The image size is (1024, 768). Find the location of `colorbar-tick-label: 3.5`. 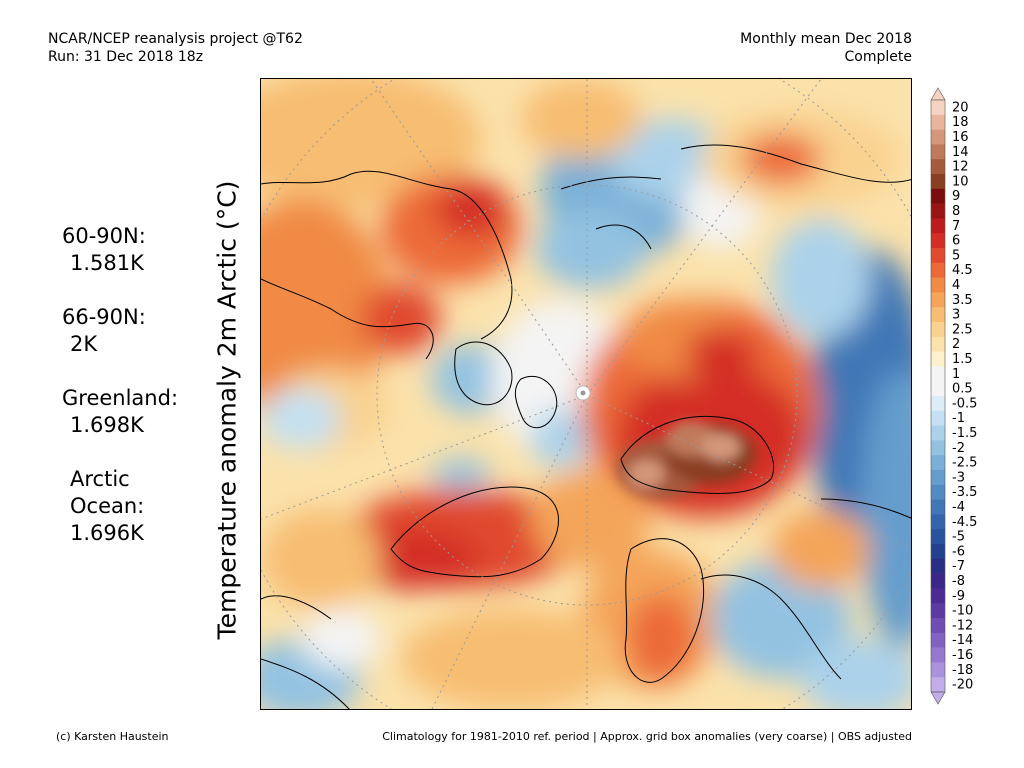

colorbar-tick-label: 3.5 is located at coordinates (962, 300).